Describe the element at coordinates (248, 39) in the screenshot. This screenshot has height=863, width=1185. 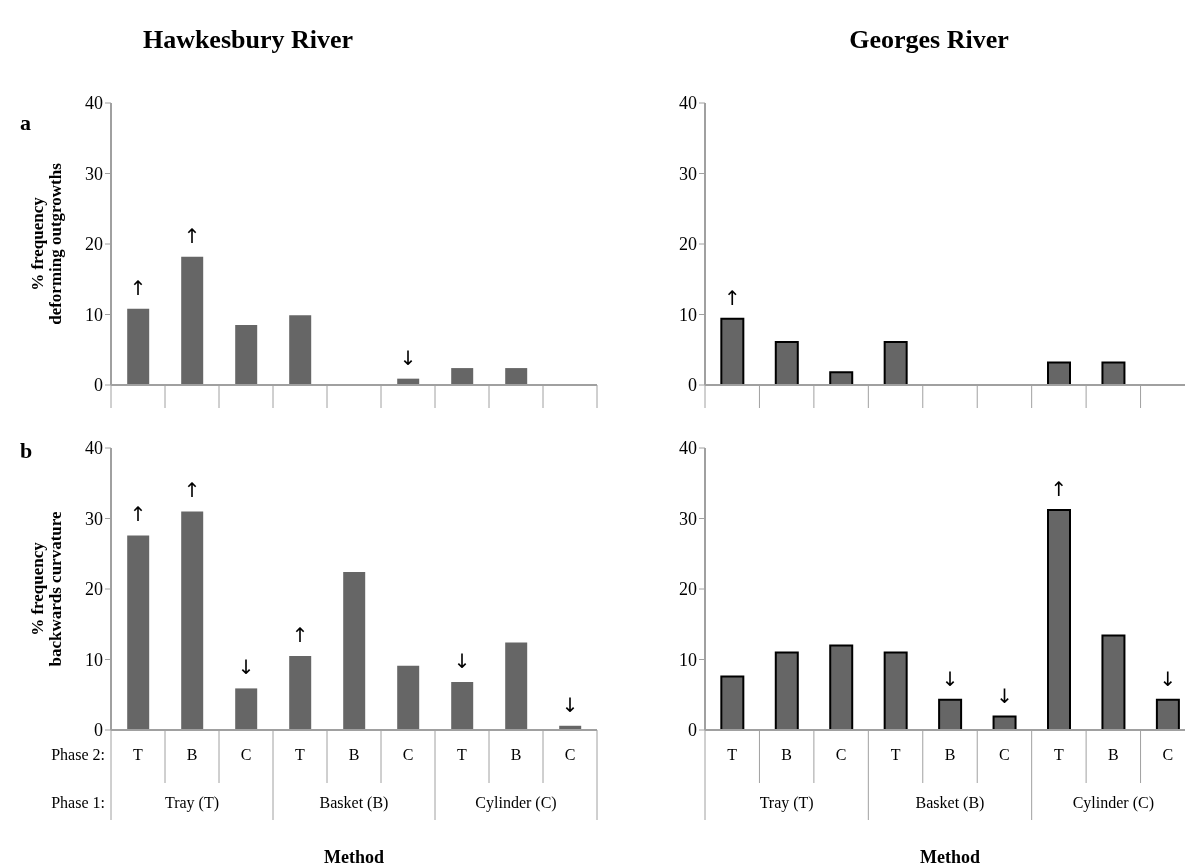
I see `chart-title: Hawkesbury River` at that location.